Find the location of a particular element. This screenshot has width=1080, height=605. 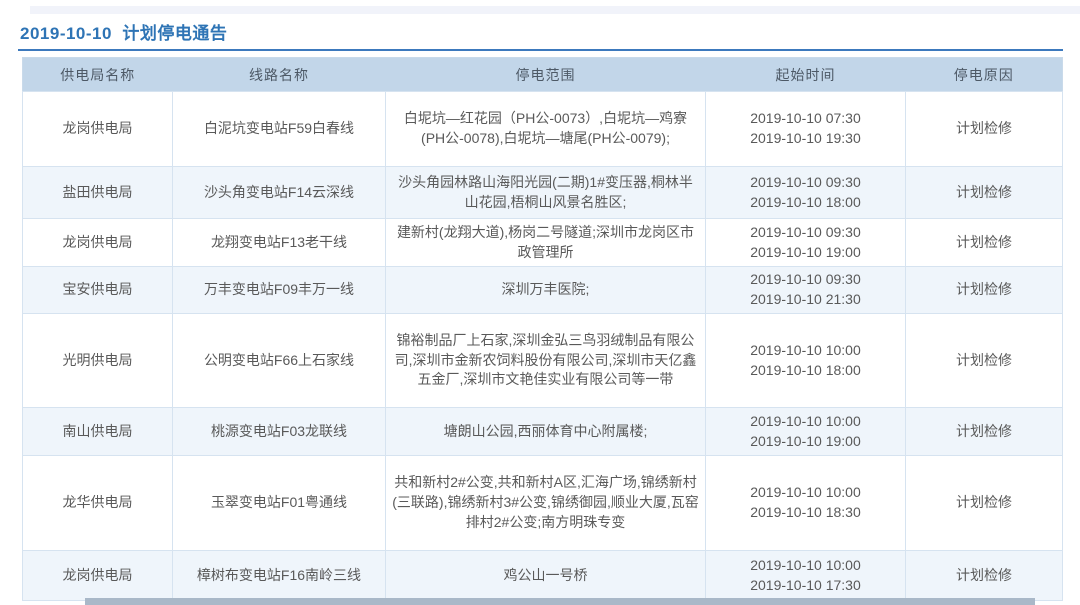

cell-time: 2019-10-10 09:30 2019-10-10 21:30 is located at coordinates (805, 290).